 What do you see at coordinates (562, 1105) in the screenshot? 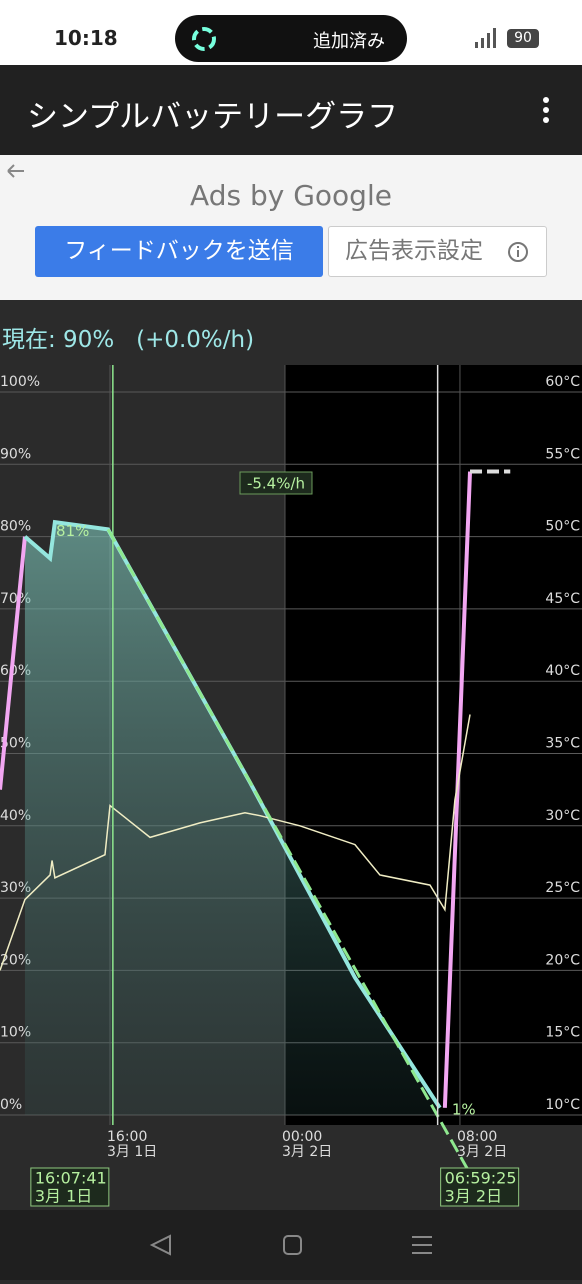
I see `y2-tick-label: 10°C` at bounding box center [562, 1105].